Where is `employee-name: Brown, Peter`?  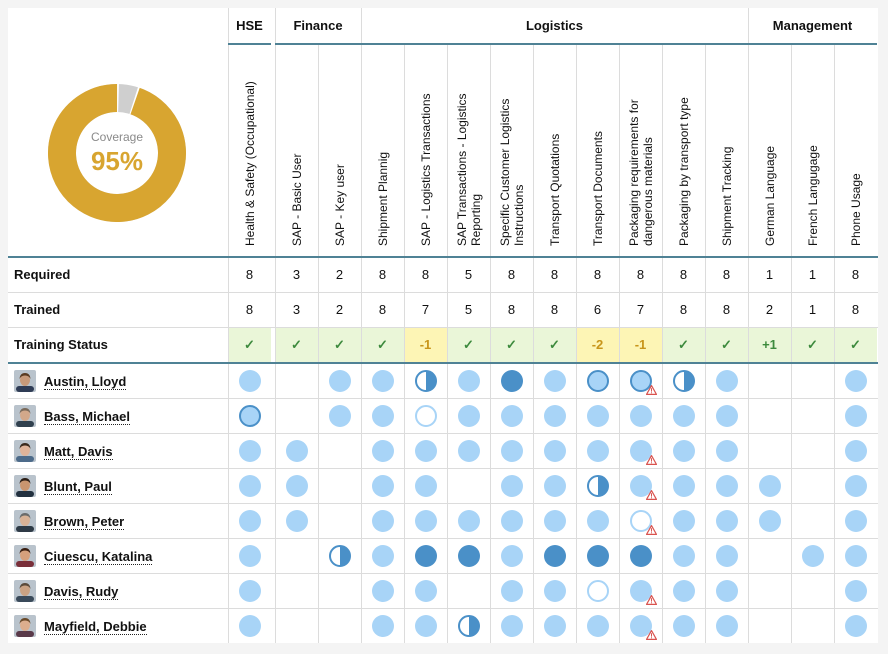
employee-name: Brown, Peter is located at coordinates (84, 522).